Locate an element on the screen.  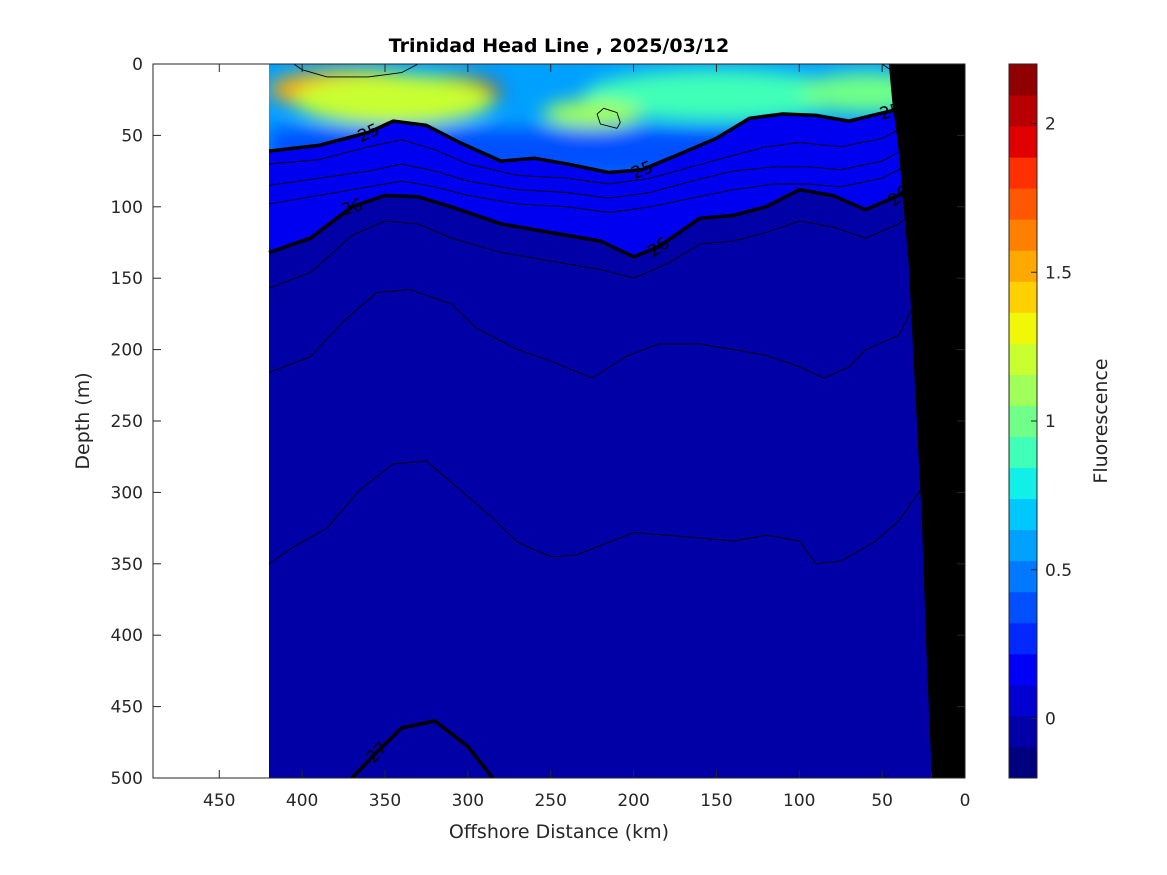
y-tick-label: 0 is located at coordinates (137, 65).